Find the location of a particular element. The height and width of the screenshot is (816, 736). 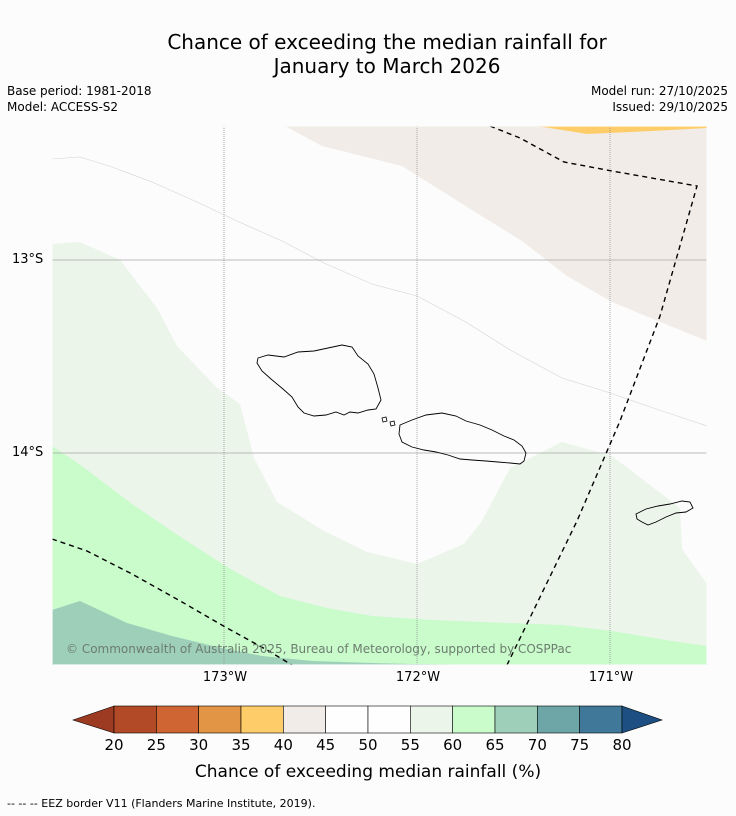

lat-label-14s: 14°S is located at coordinates (28, 452).